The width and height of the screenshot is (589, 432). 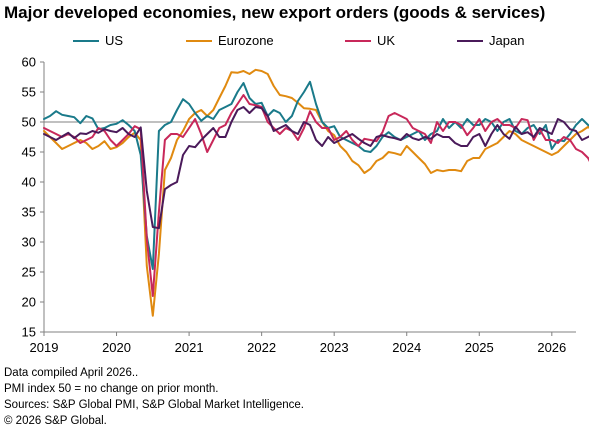 I want to click on y-tick-label: 30, so click(x=29, y=242).